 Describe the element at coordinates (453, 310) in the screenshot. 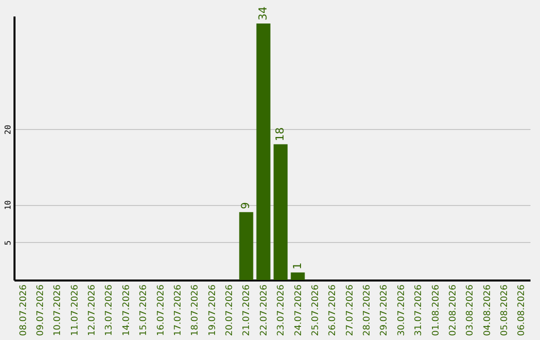

I see `x-tick-label: 02.08.2026` at that location.